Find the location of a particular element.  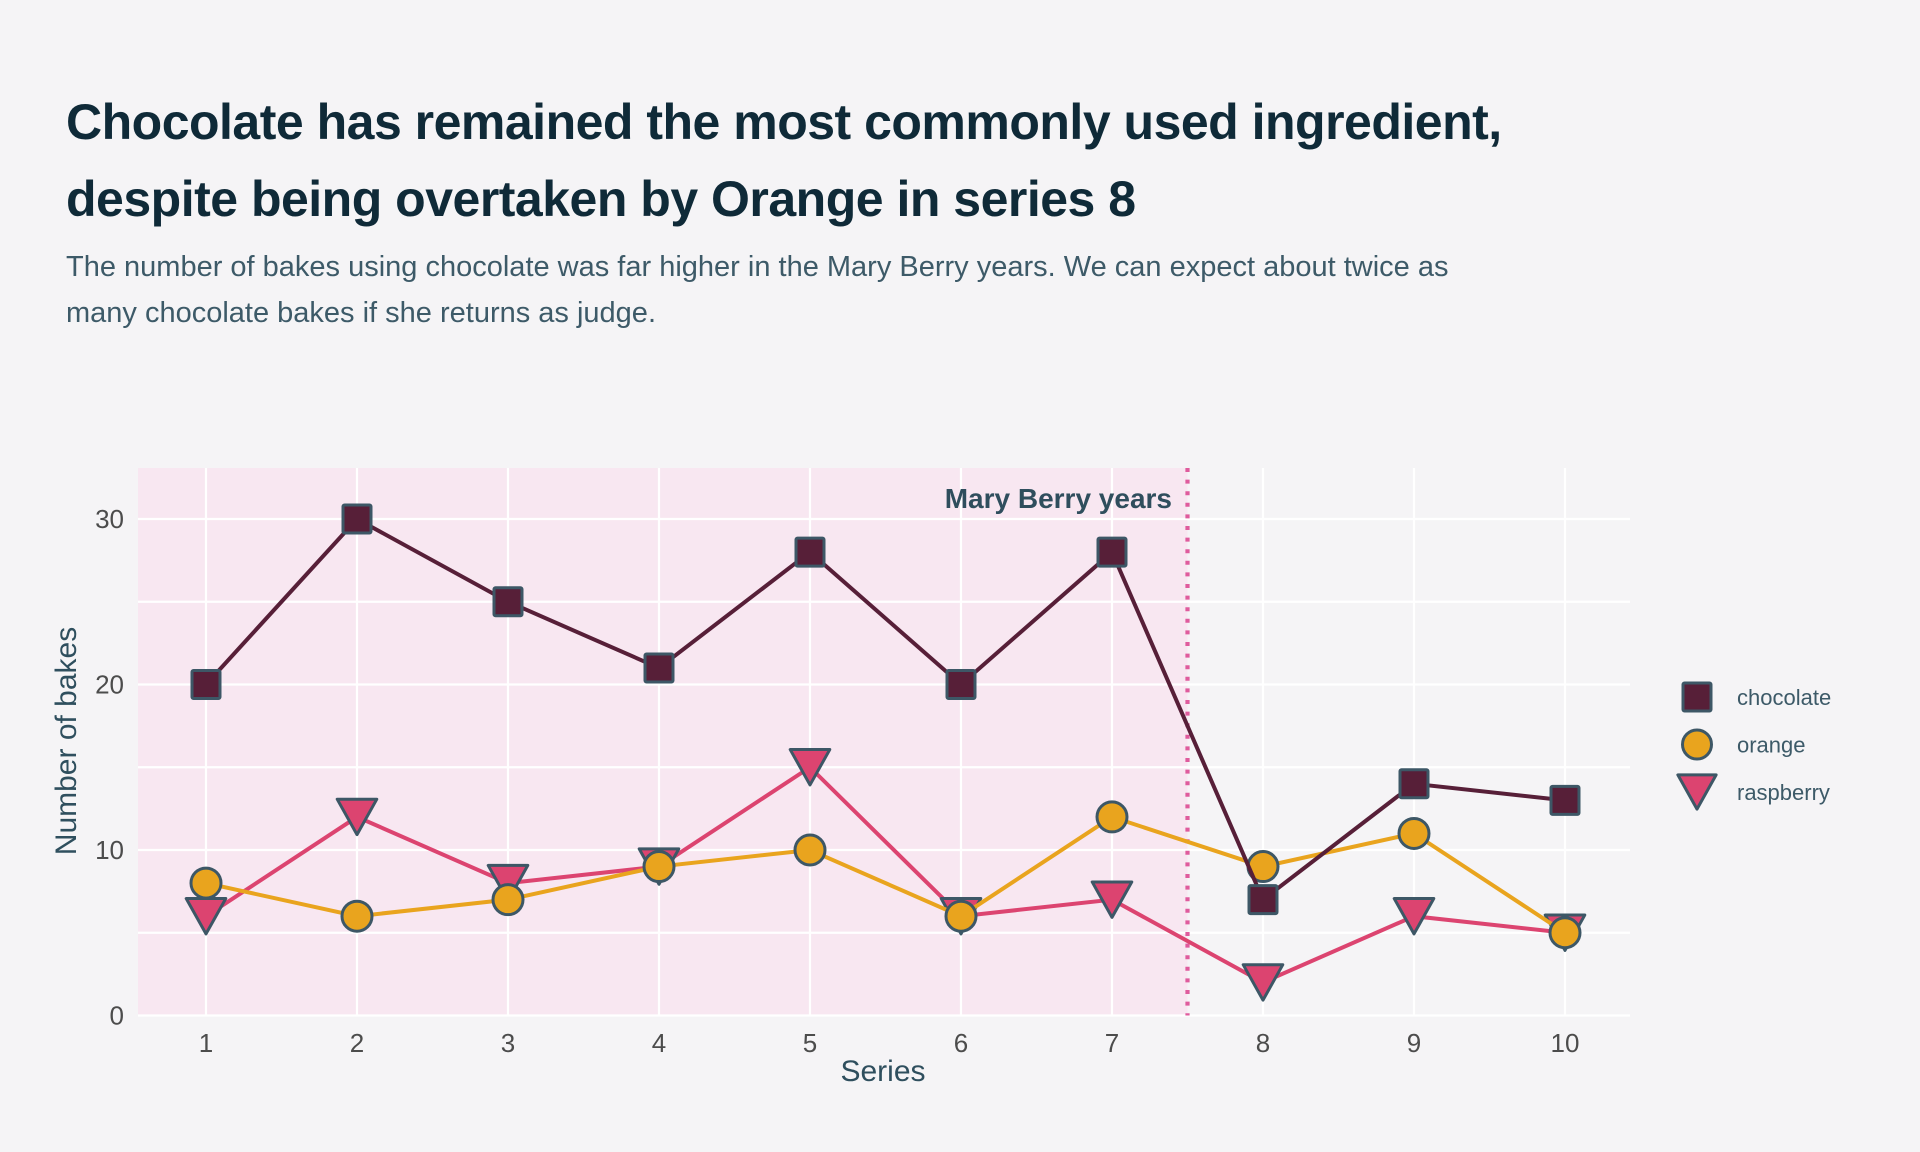

legend-label: raspberry is located at coordinates (1783, 792).